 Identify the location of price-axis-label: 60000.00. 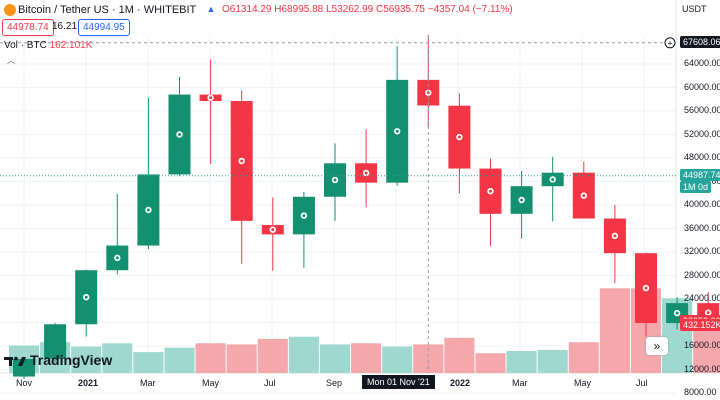
(702, 86).